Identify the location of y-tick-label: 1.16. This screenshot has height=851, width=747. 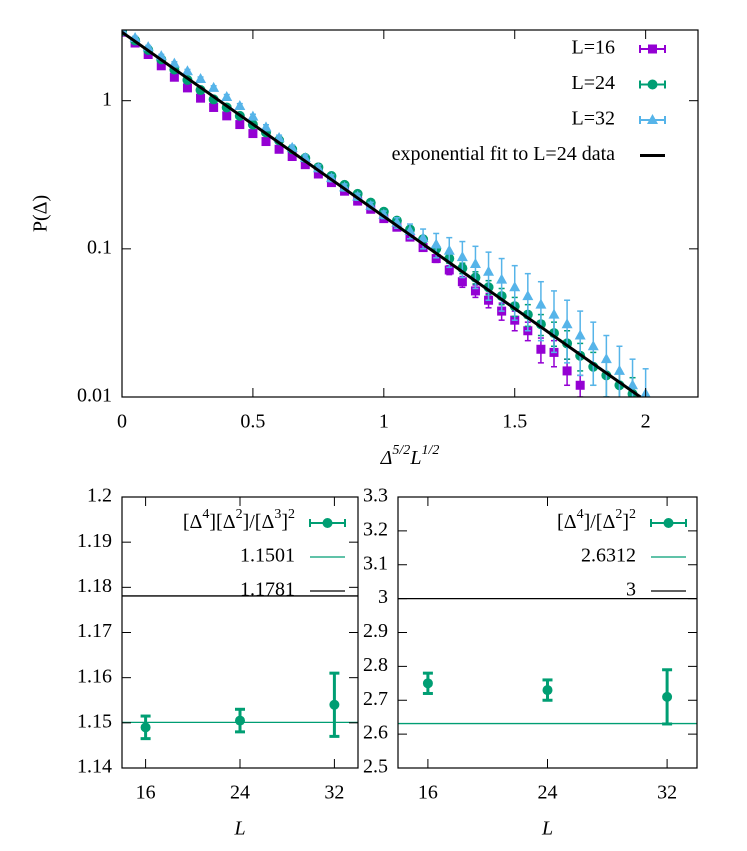
(94, 676).